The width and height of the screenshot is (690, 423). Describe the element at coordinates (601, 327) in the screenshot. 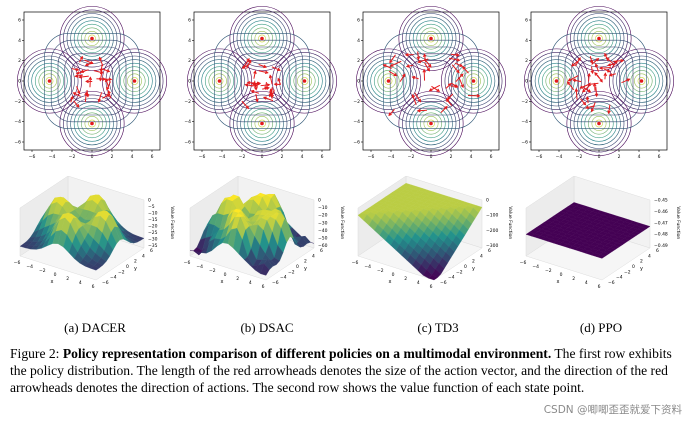

I see `caption-ppo: (d) PPO` at that location.